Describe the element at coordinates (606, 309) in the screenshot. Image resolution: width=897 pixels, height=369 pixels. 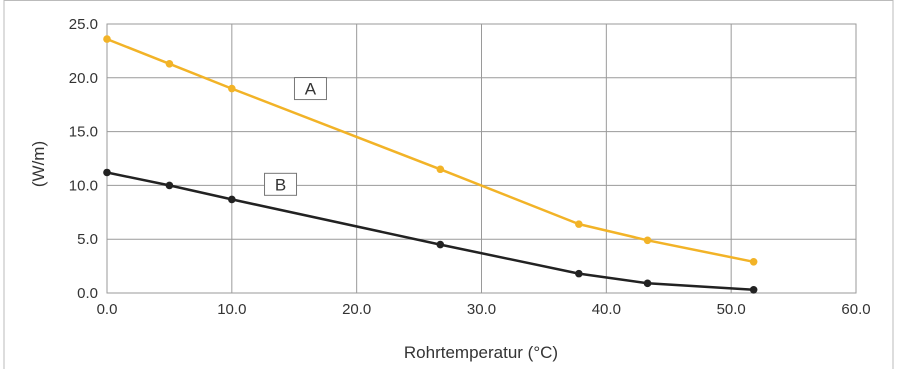
I see `x-tick-label: 40.0` at that location.